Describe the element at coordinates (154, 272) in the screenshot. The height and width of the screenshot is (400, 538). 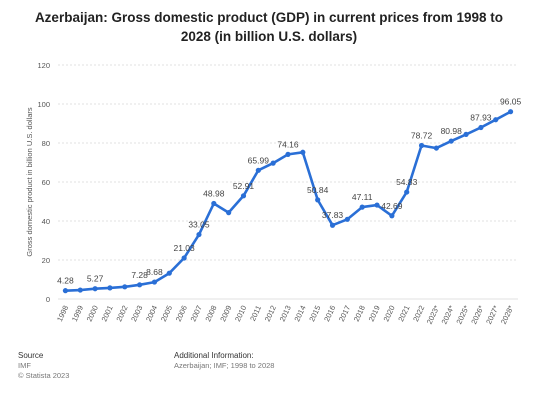
I see `data-label: 8.68` at that location.